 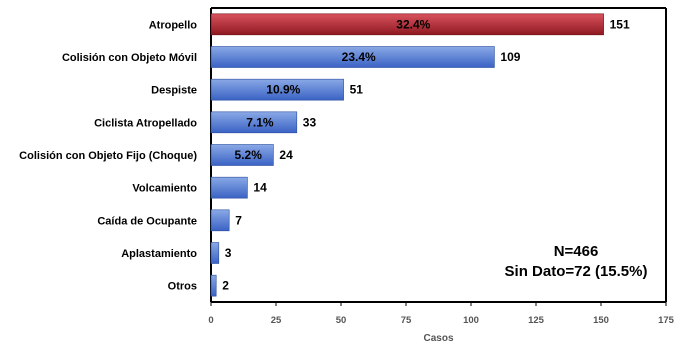 I want to click on x-tick-label: 125, so click(x=536, y=320).